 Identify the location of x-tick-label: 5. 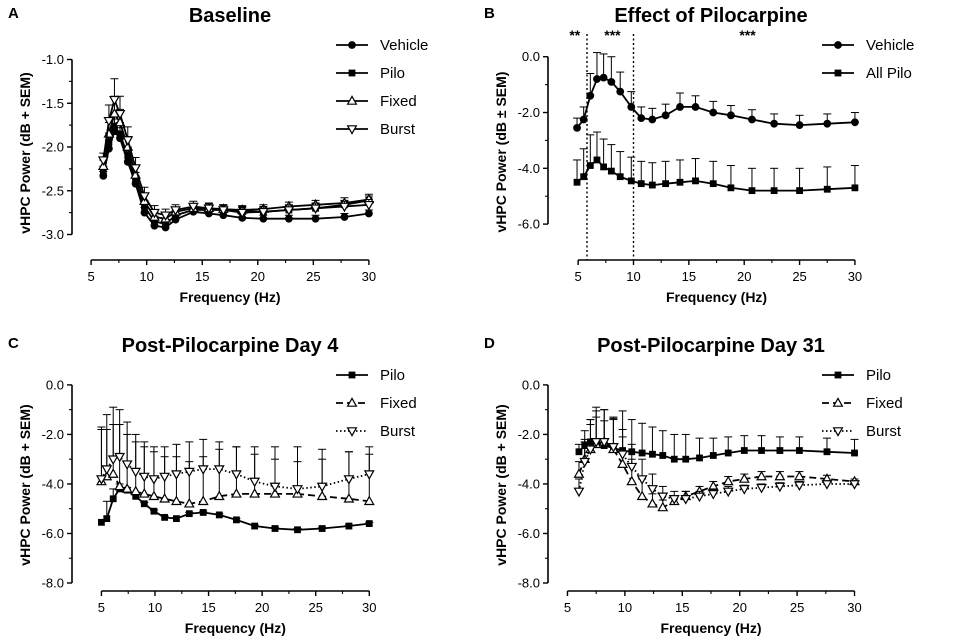
(90, 276).